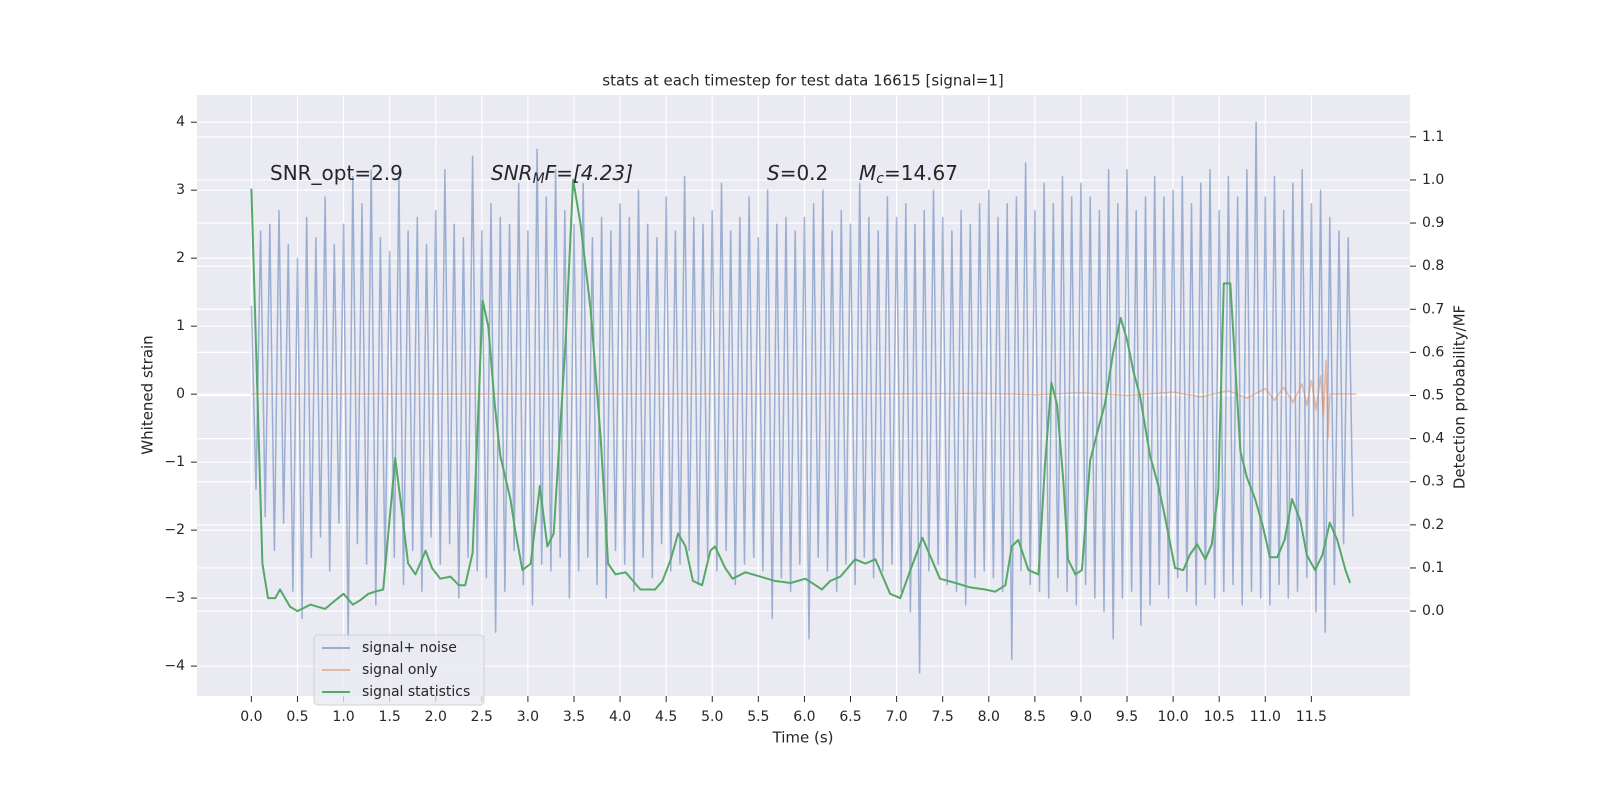 This screenshot has height=800, width=1600. Describe the element at coordinates (803, 738) in the screenshot. I see `x-axis-label: Time (s)` at that location.